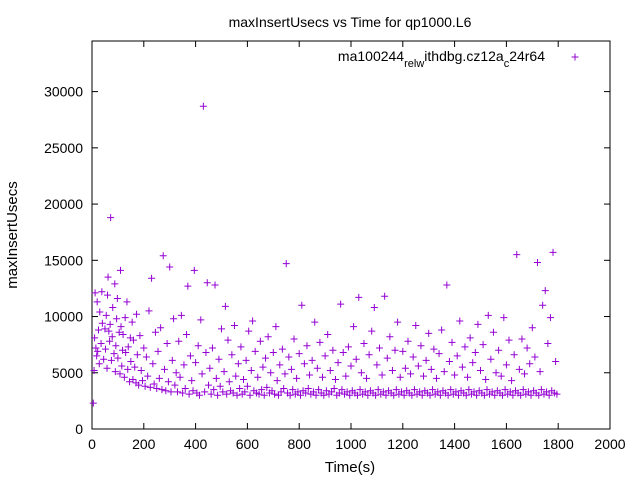 Image resolution: width=640 pixels, height=480 pixels. What do you see at coordinates (67, 373) in the screenshot?
I see `y-tick-label: 5000` at bounding box center [67, 373].